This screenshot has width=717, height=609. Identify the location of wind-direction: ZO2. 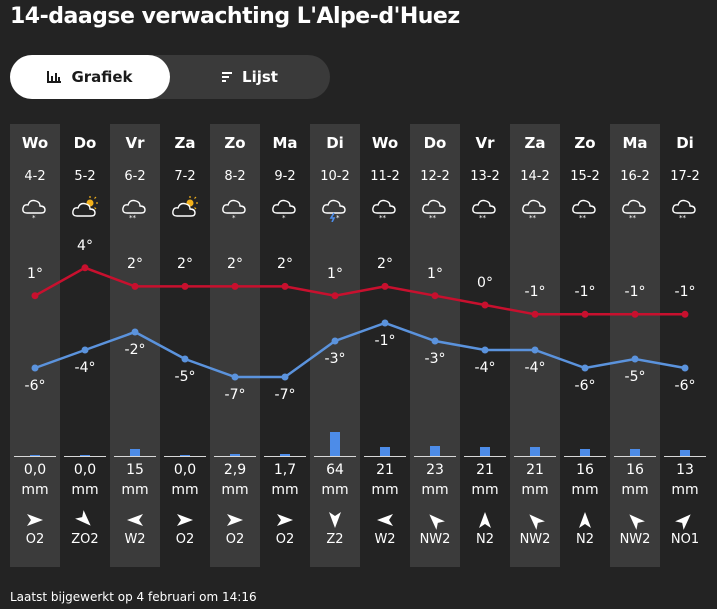
(85, 539).